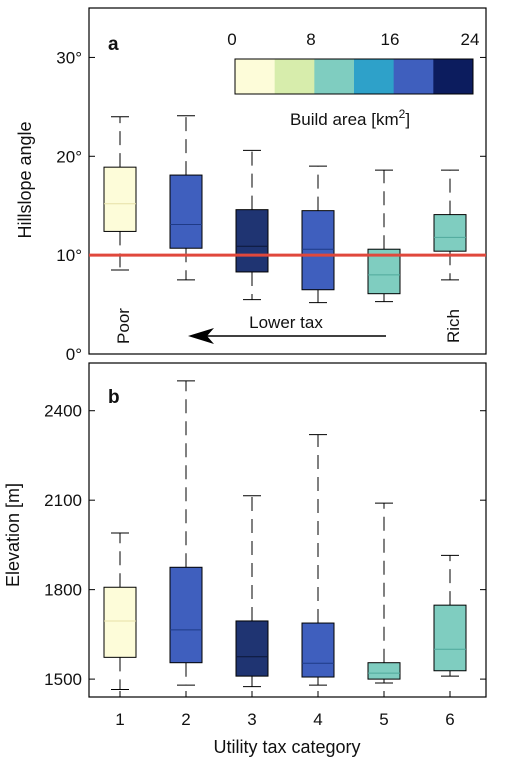 The image size is (516, 762). I want to click on colorbar-tick-label: 16, so click(390, 39).